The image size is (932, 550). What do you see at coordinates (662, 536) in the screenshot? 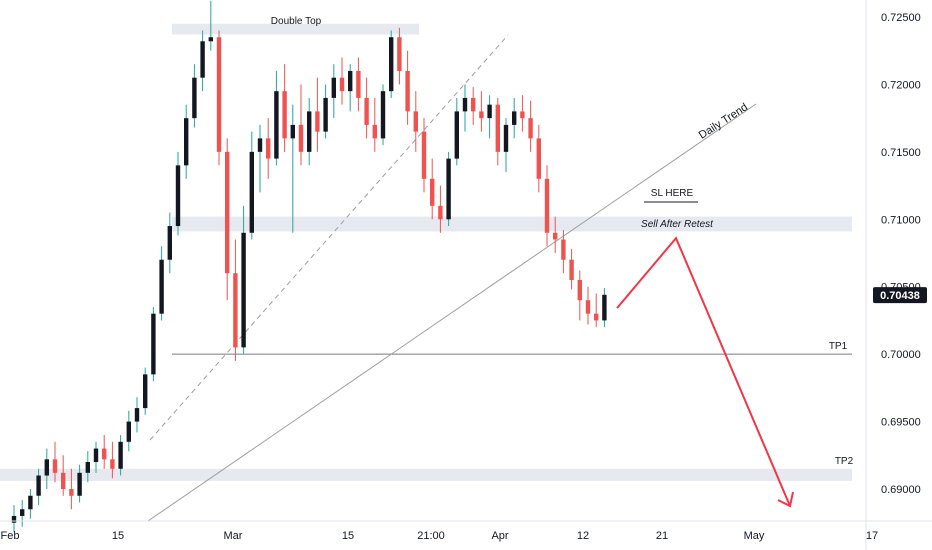
I see `time-tick-label: 21` at bounding box center [662, 536].